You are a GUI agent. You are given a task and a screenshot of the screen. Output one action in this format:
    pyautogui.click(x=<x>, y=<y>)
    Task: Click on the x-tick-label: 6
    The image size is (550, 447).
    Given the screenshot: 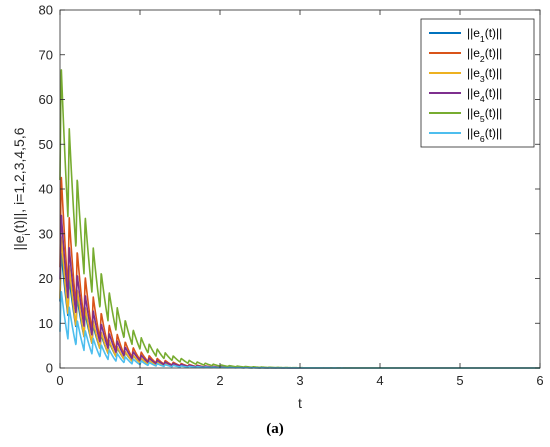 What is the action you would take?
    pyautogui.click(x=539, y=380)
    